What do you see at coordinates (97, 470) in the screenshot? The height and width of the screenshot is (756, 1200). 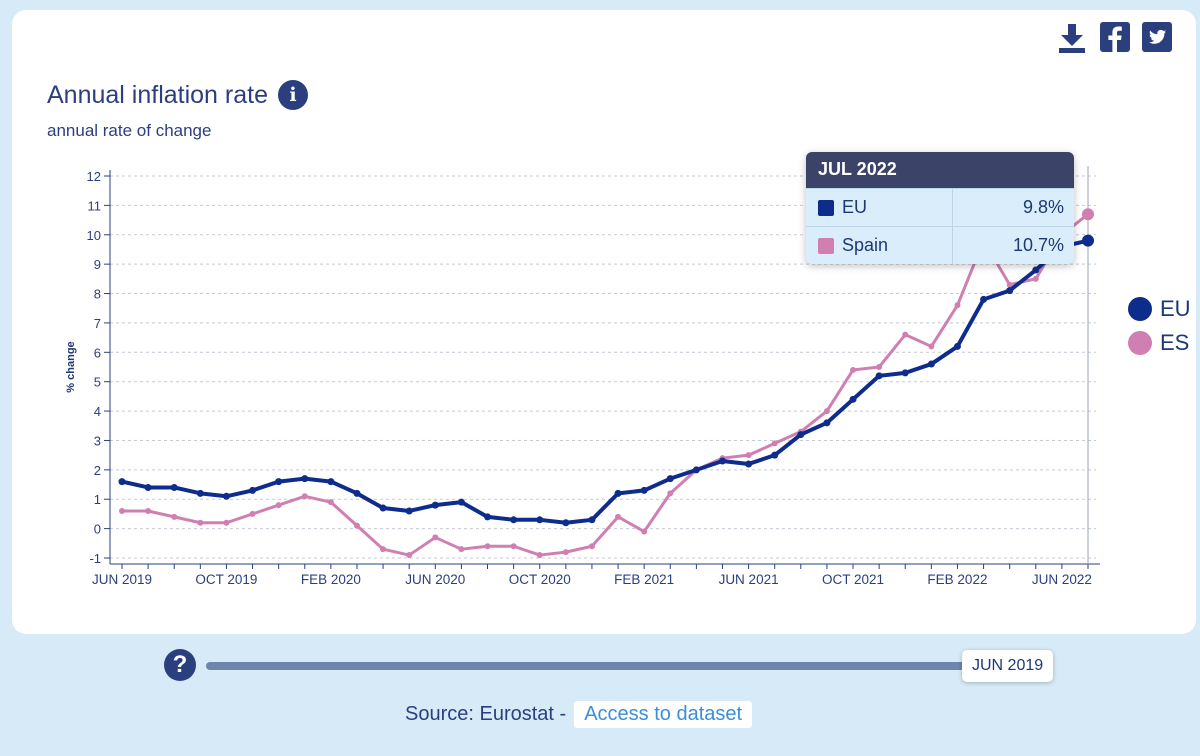 I see `y-tick-label: 2` at bounding box center [97, 470].